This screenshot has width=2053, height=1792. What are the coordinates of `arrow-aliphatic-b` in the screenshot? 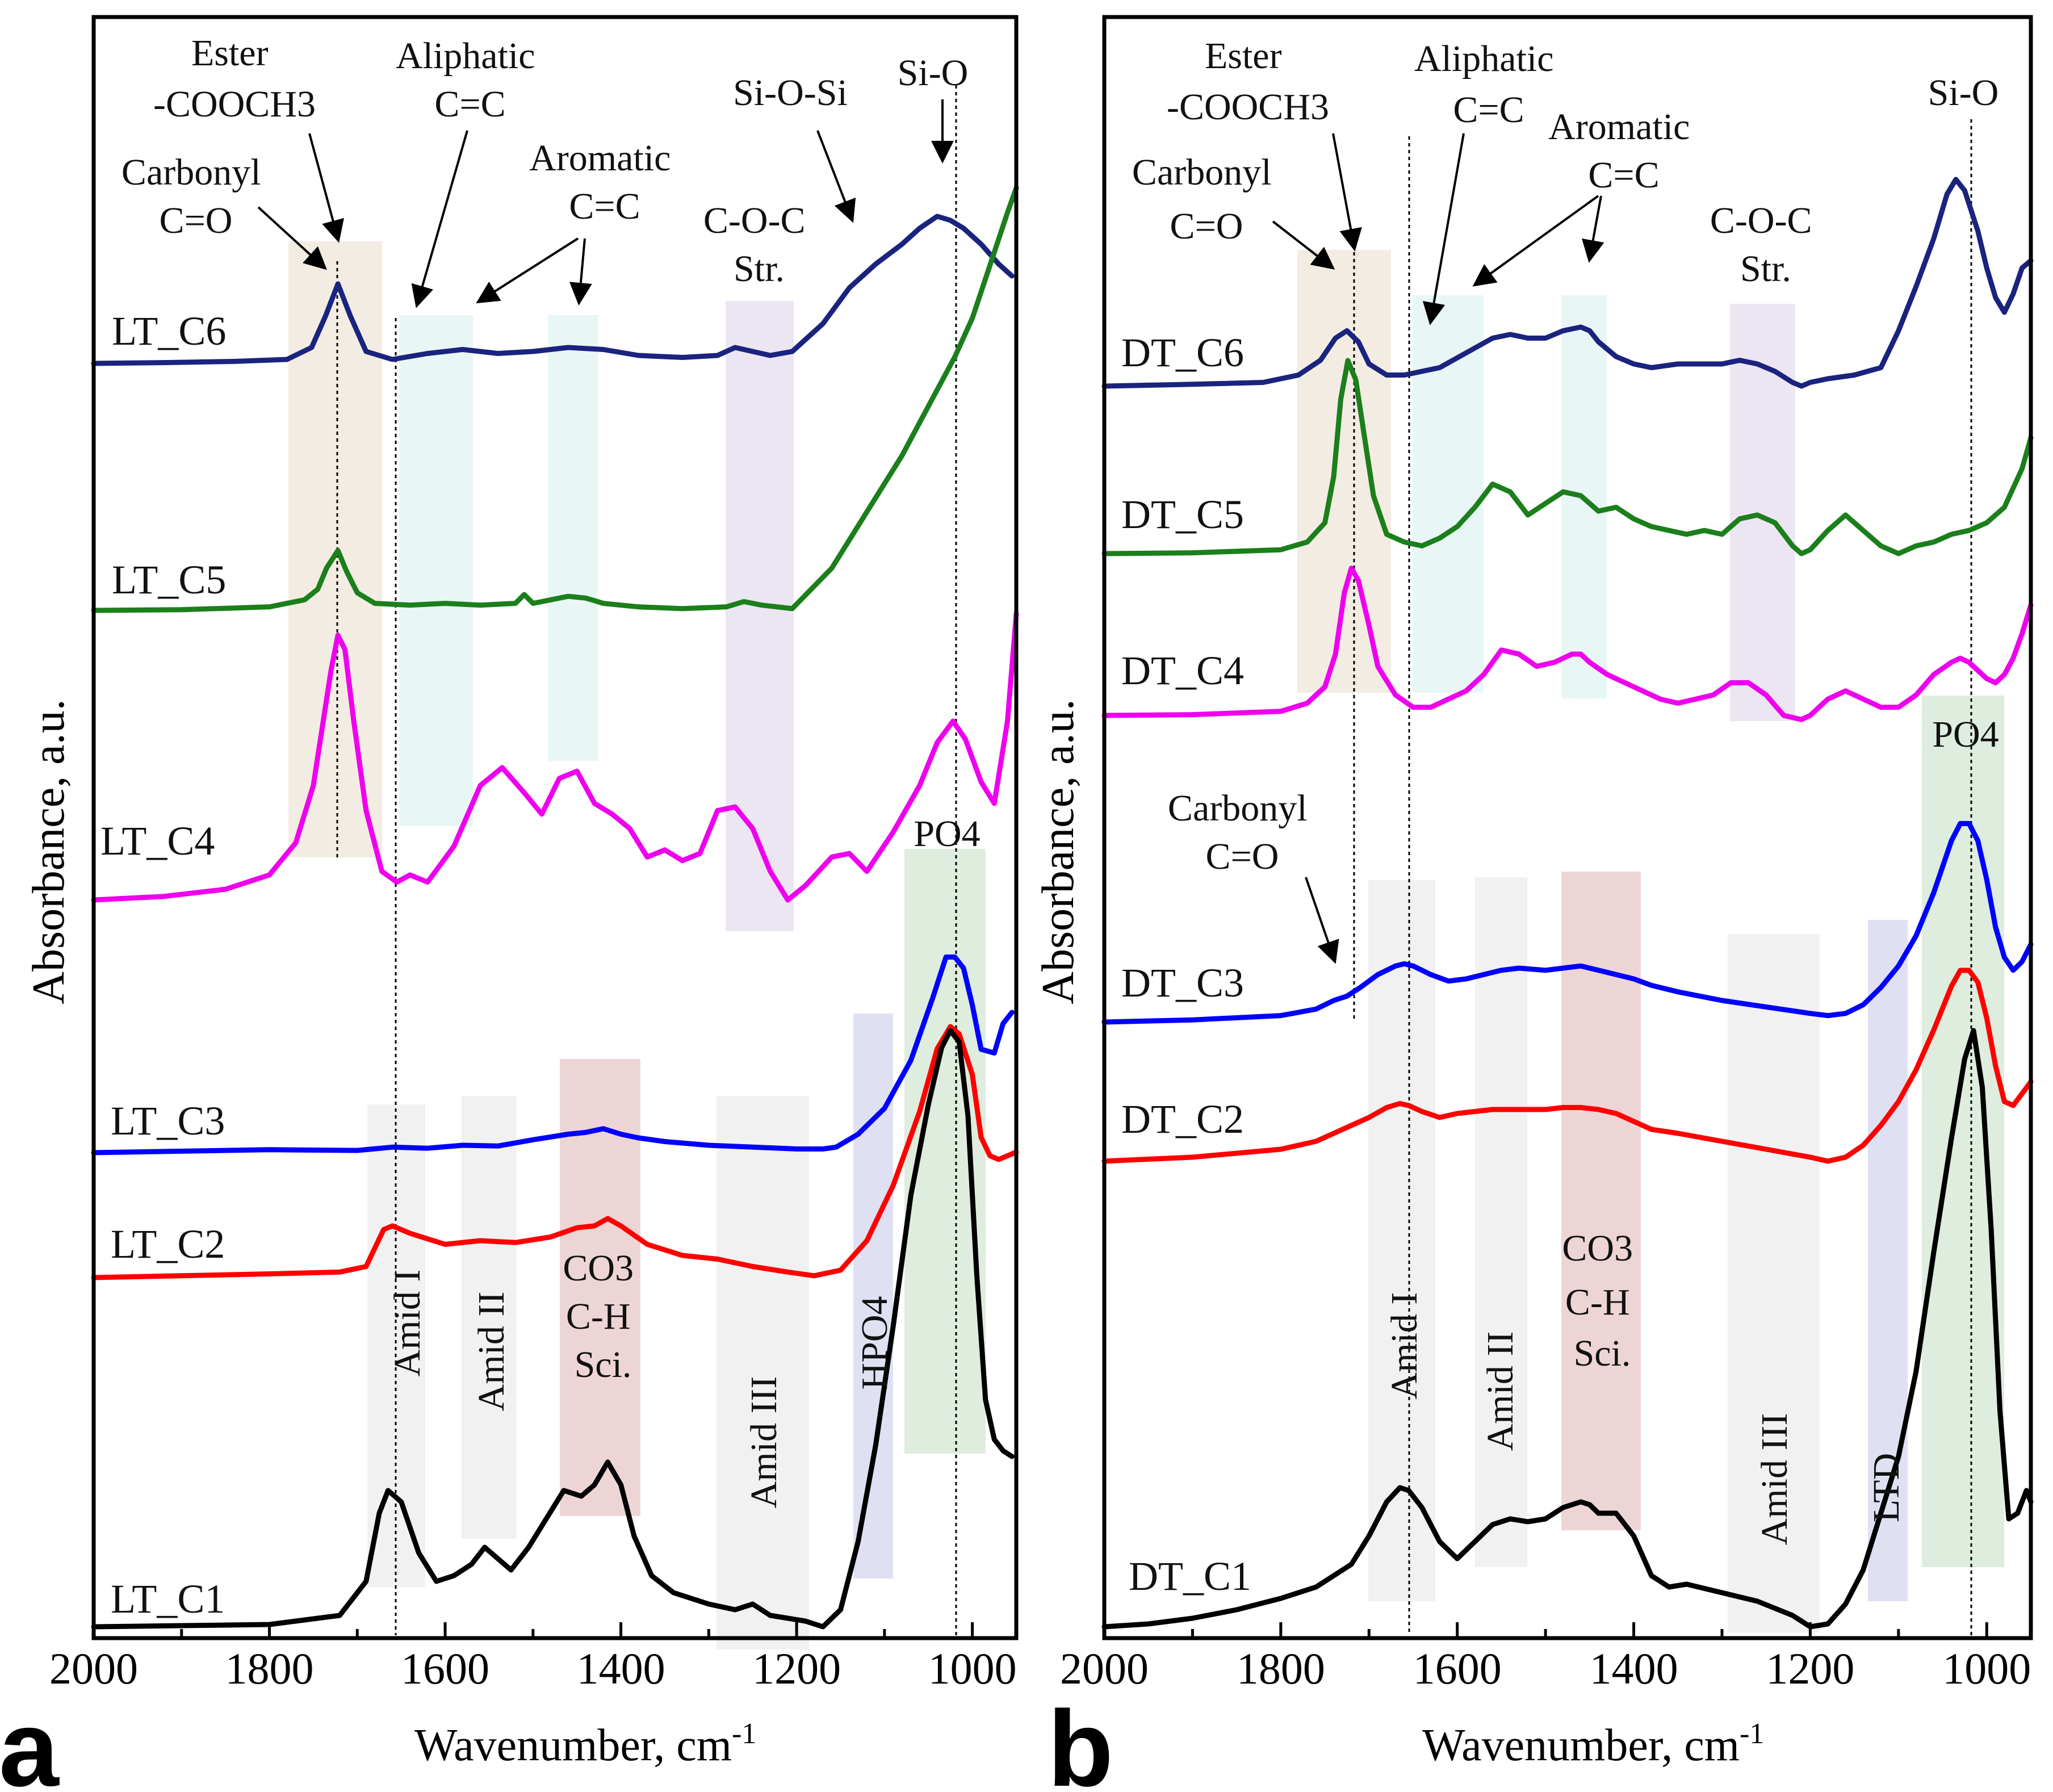 It's located at (1443, 229).